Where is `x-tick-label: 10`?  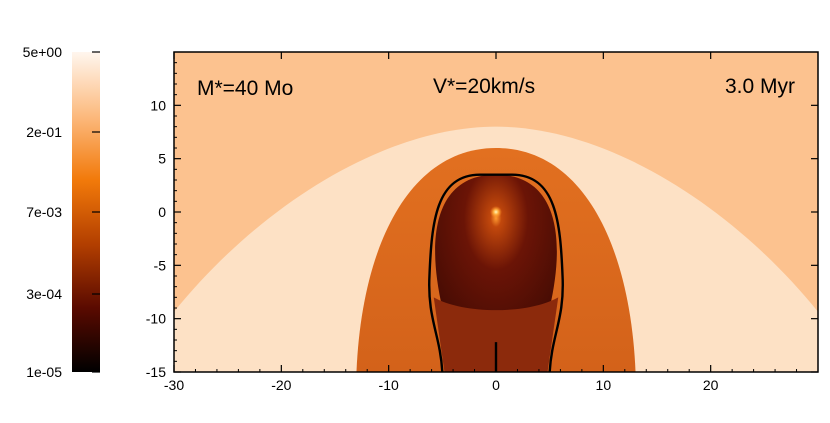
x-tick-label: 10 is located at coordinates (604, 385).